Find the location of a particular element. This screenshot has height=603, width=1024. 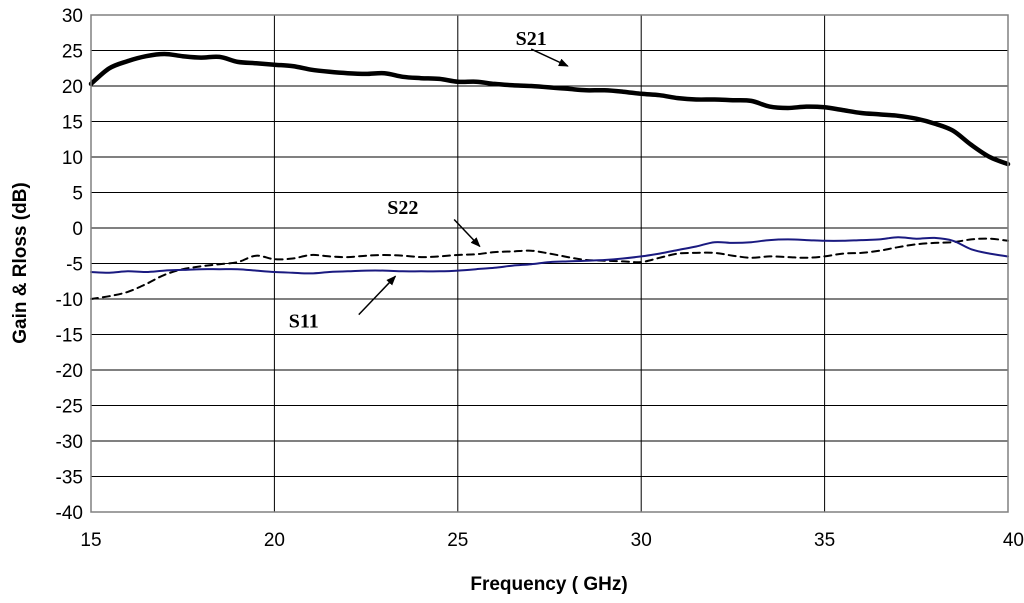

y-tick-label: 10 is located at coordinates (72, 158).